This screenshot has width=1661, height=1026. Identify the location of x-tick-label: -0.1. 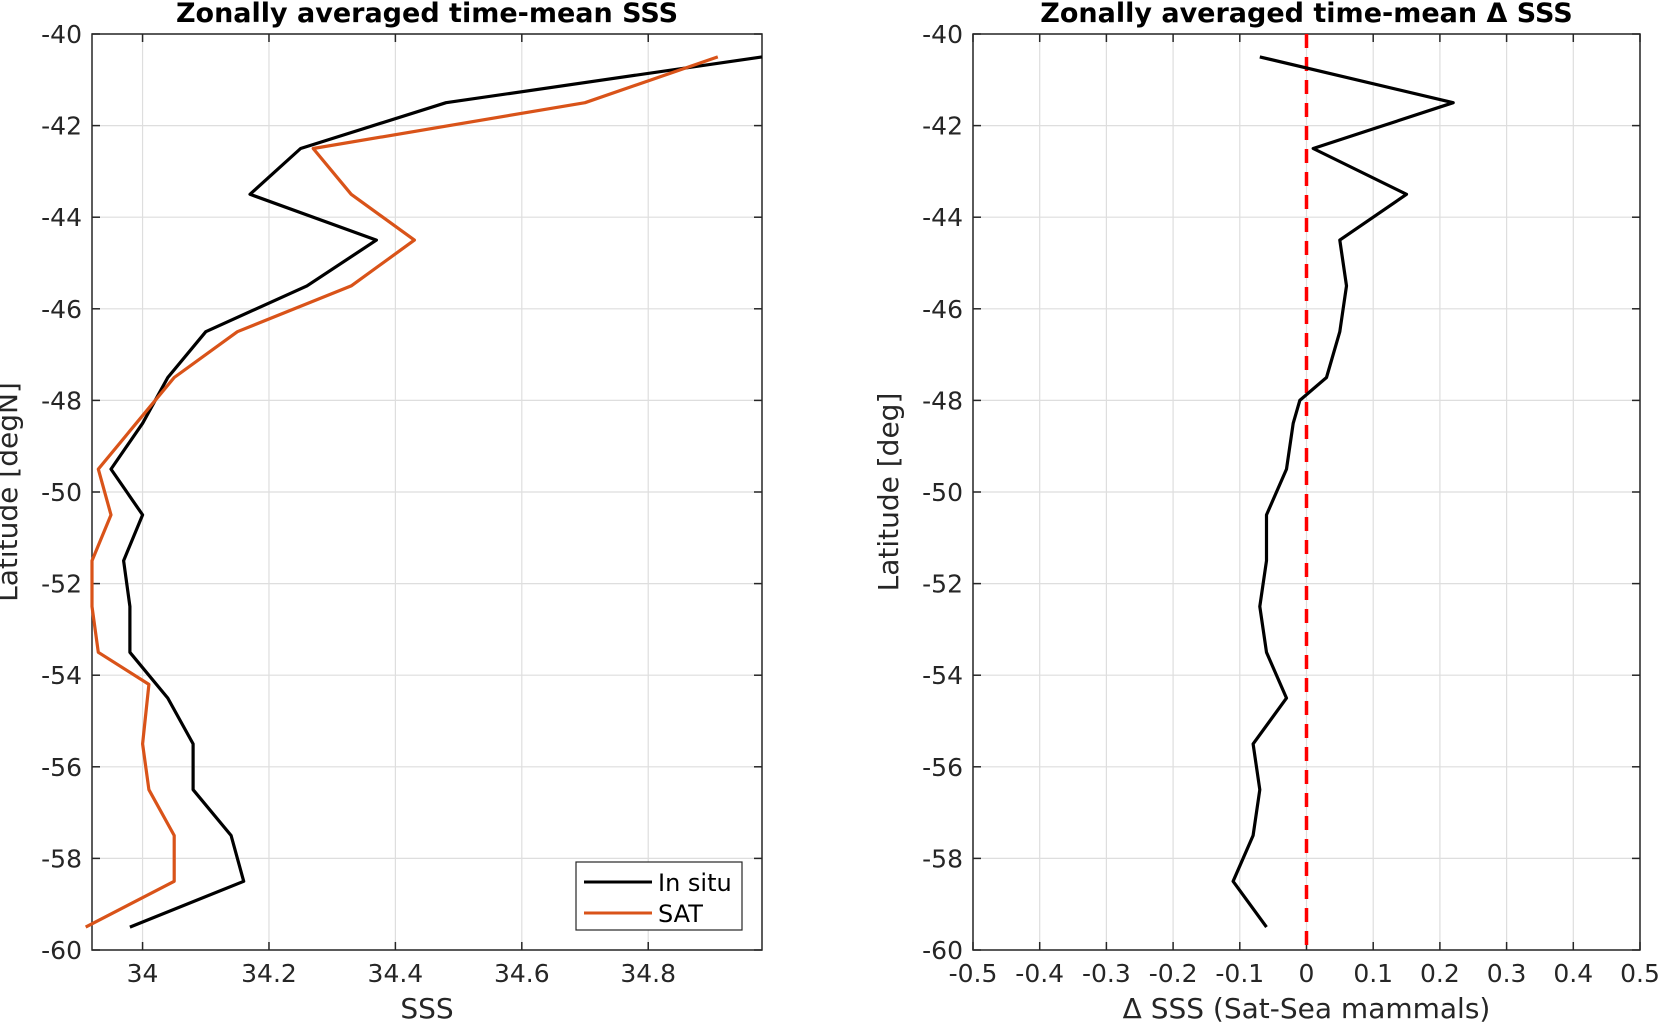
(1239, 973).